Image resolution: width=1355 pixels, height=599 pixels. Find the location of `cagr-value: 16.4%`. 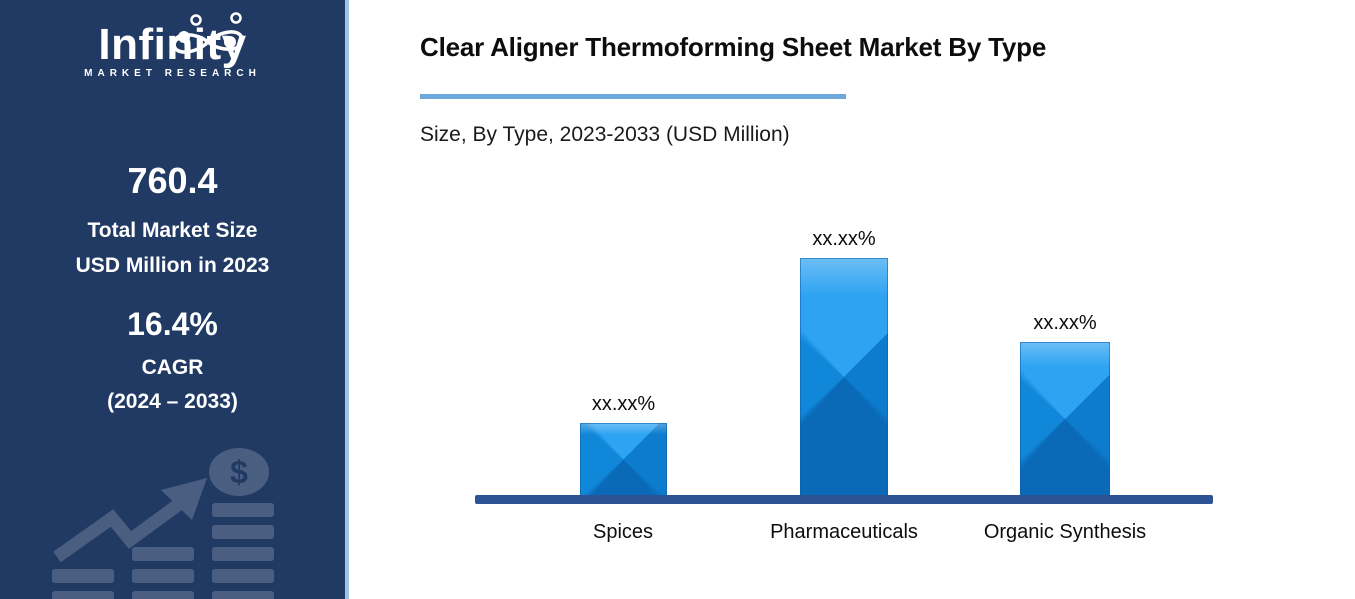

cagr-value: 16.4% is located at coordinates (172, 324).